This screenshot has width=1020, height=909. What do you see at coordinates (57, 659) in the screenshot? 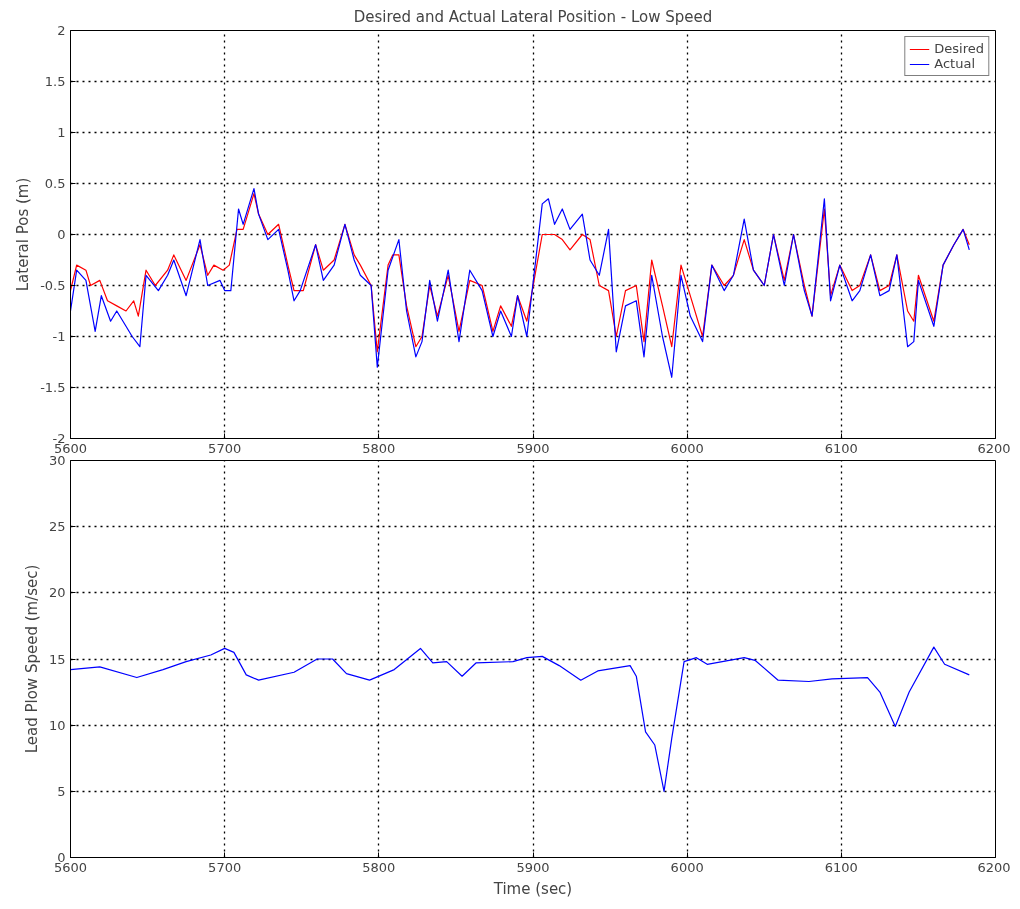
I see `y-tick-label: 15` at bounding box center [57, 659].